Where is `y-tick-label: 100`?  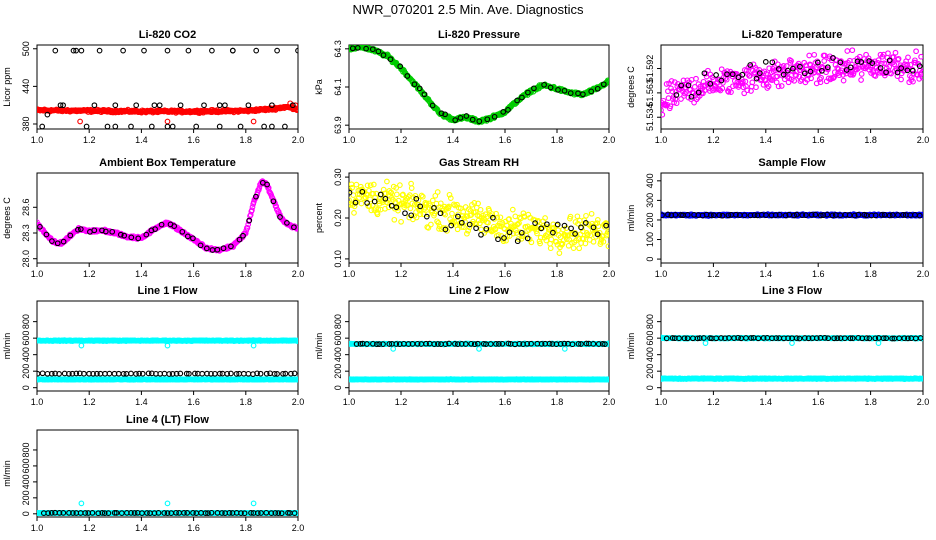
y-tick-label: 100 is located at coordinates (650, 239).